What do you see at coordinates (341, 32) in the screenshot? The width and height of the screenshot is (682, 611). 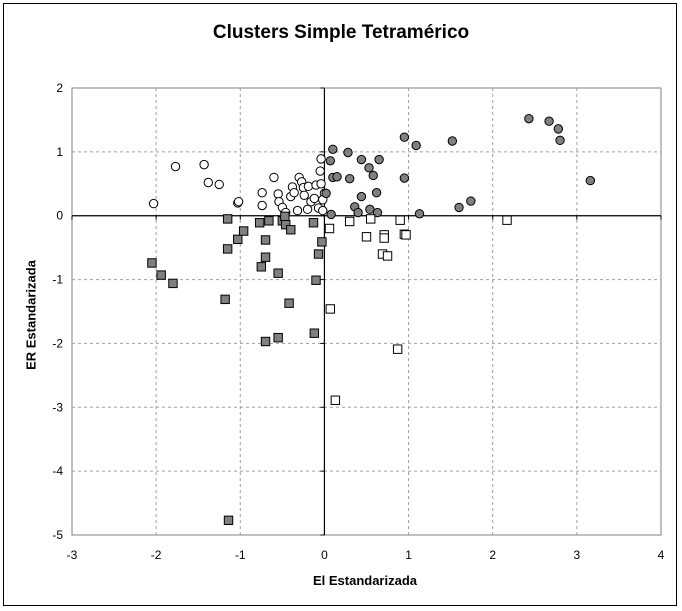 I see `chart-title: Clusters Simple Tetramérico` at bounding box center [341, 32].